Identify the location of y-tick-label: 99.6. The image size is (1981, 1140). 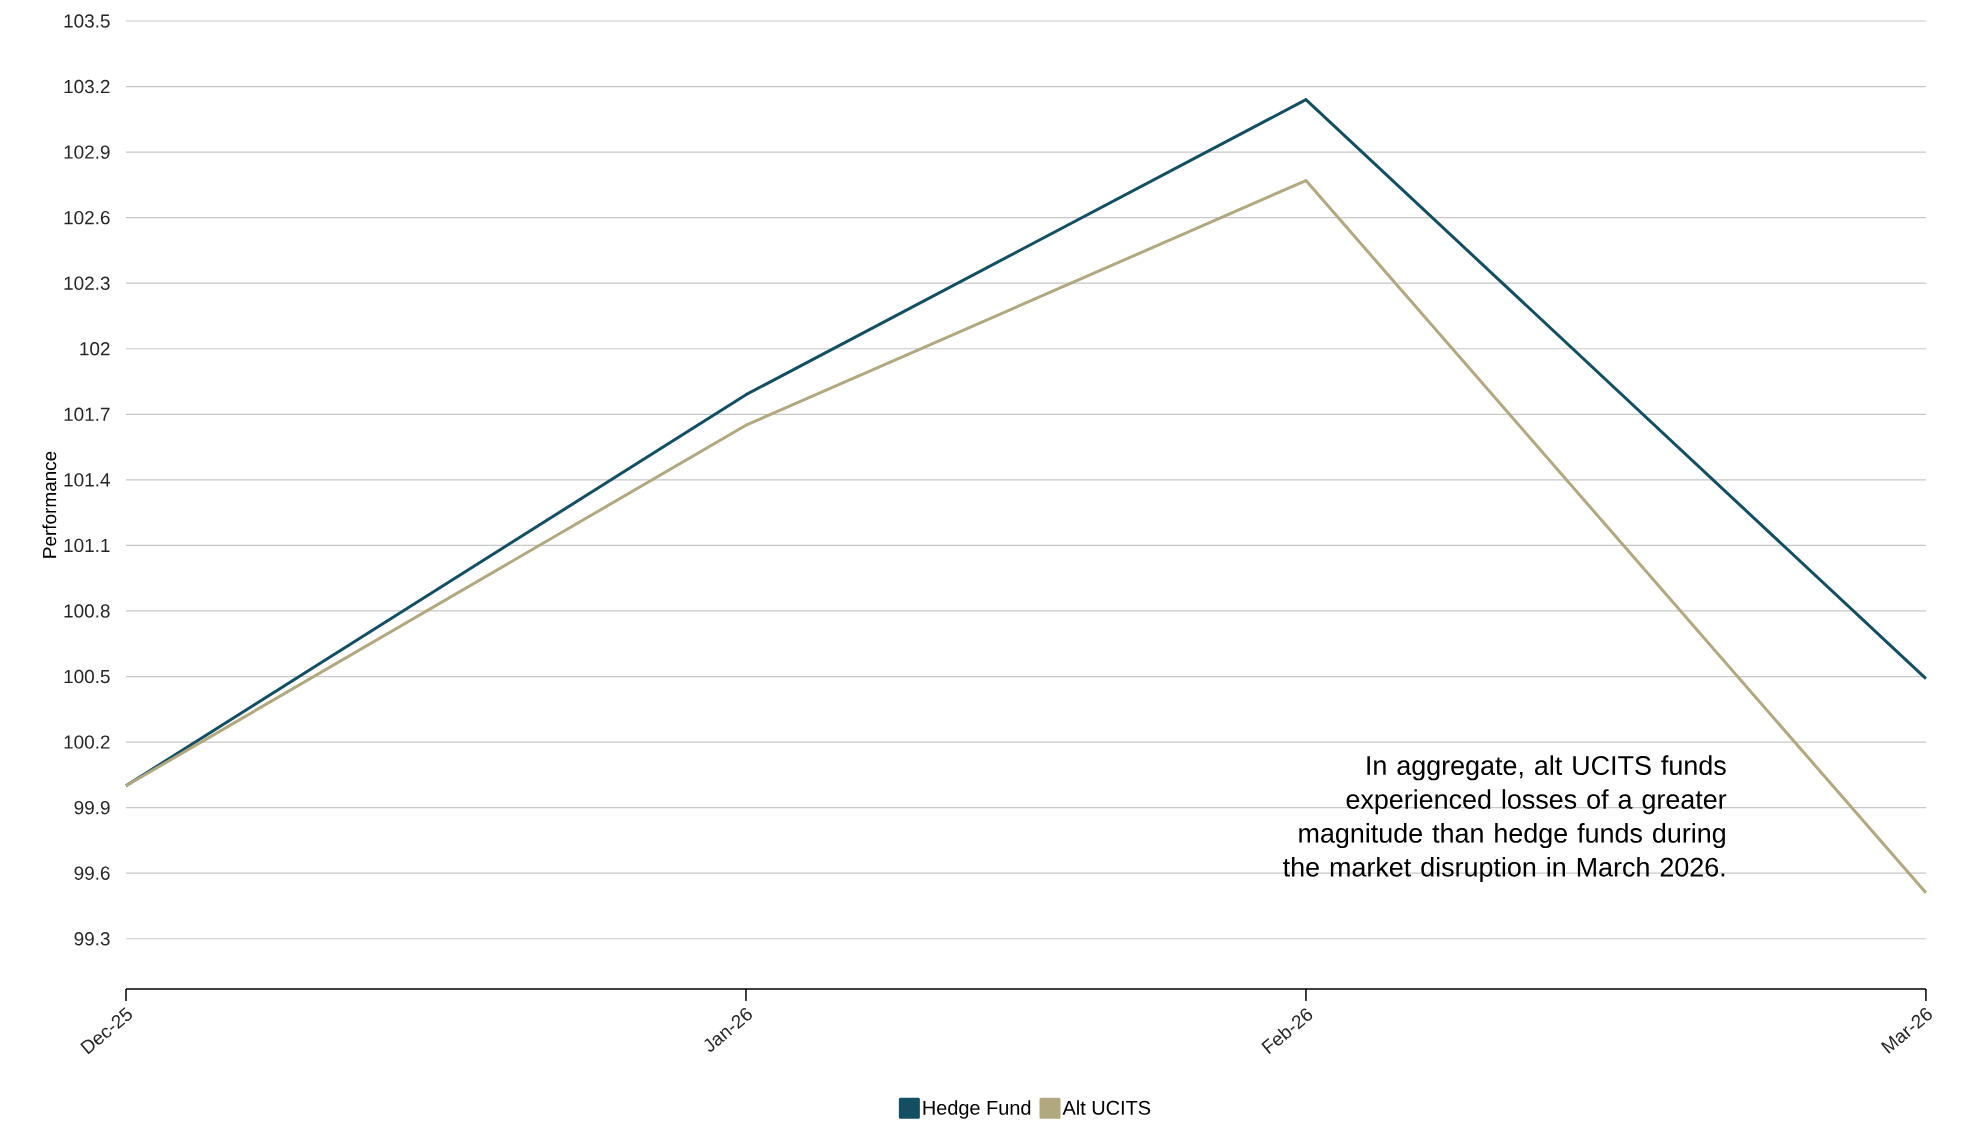
(92, 873).